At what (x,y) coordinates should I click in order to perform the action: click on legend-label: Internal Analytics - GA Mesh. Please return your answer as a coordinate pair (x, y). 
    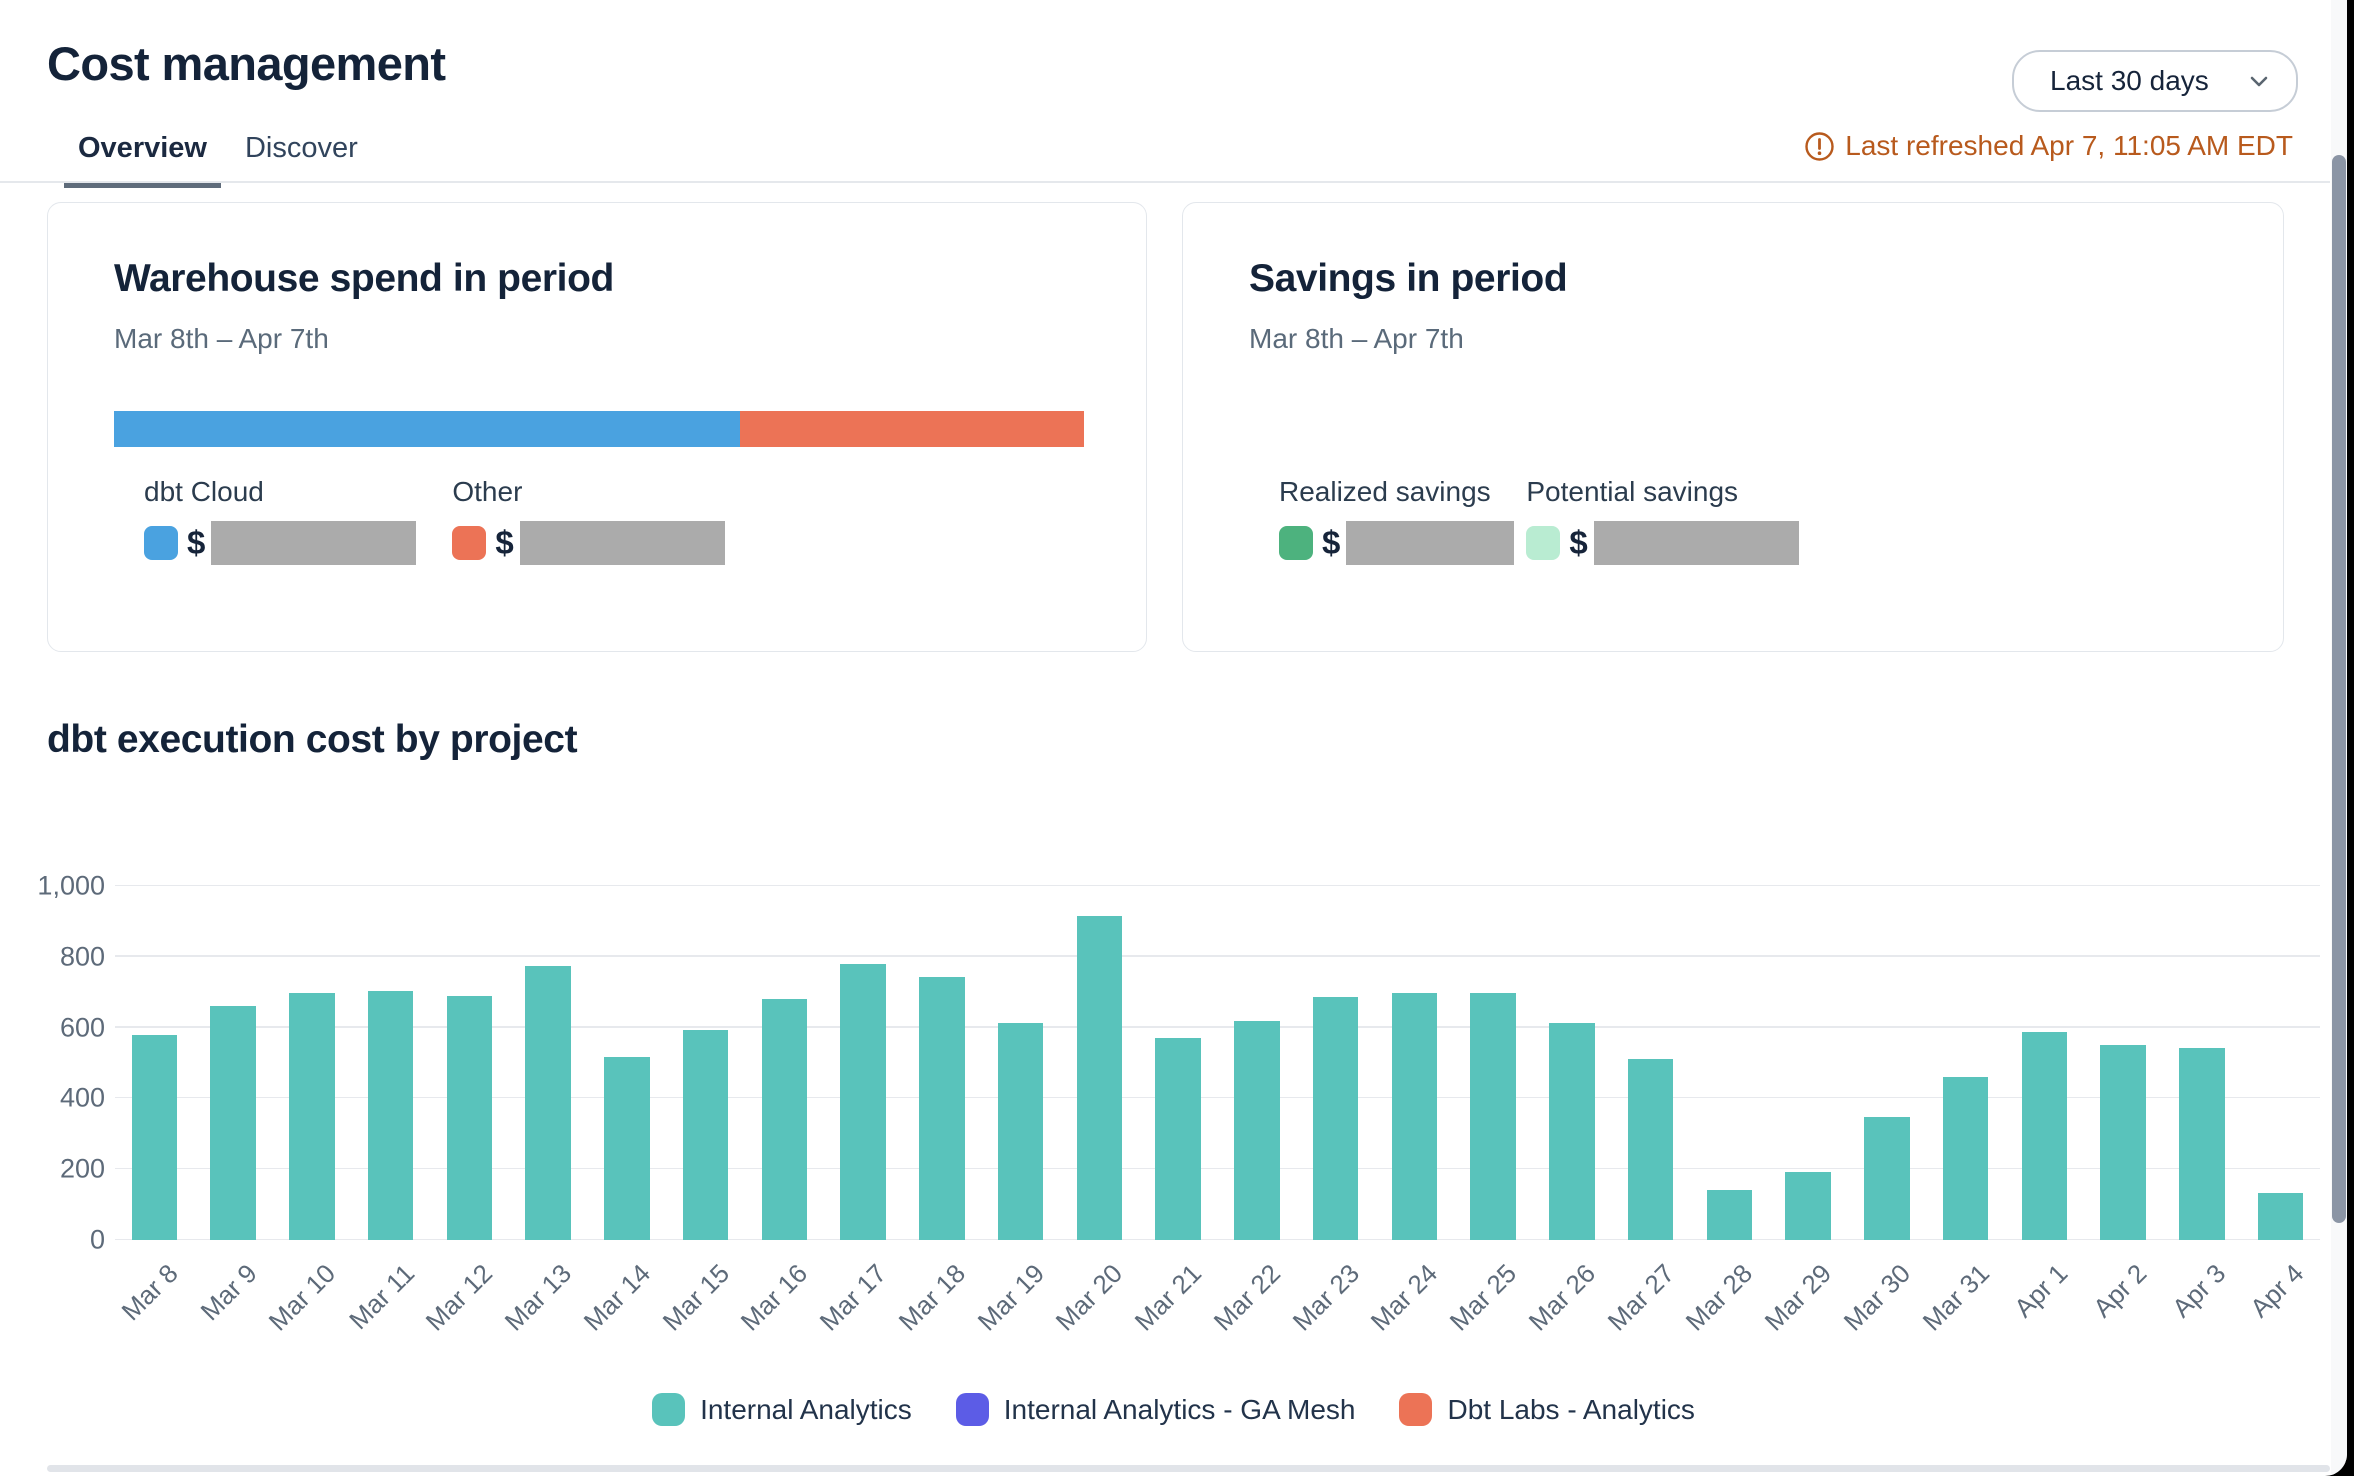
    Looking at the image, I should click on (1179, 1409).